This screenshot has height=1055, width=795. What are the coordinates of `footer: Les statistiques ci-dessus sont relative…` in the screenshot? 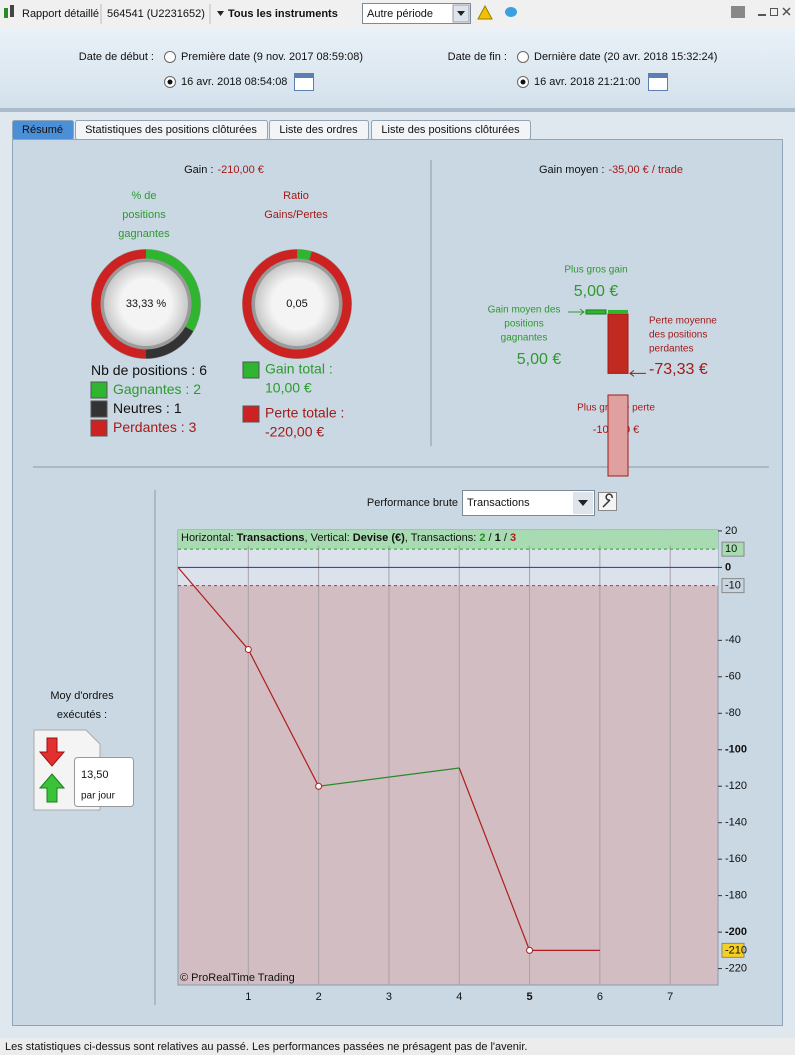 It's located at (266, 1047).